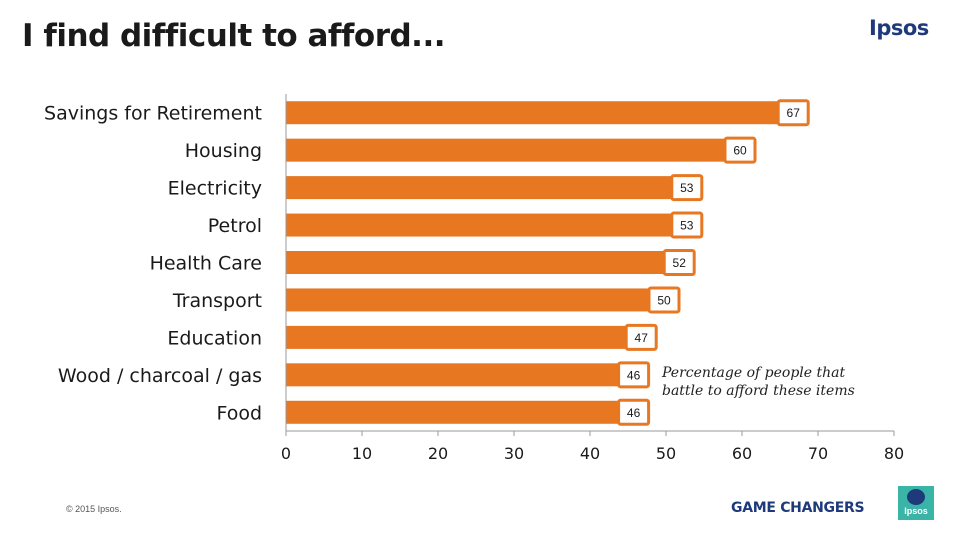 The height and width of the screenshot is (540, 960). What do you see at coordinates (758, 391) in the screenshot?
I see `annotation-line-2: battle to afford these items` at bounding box center [758, 391].